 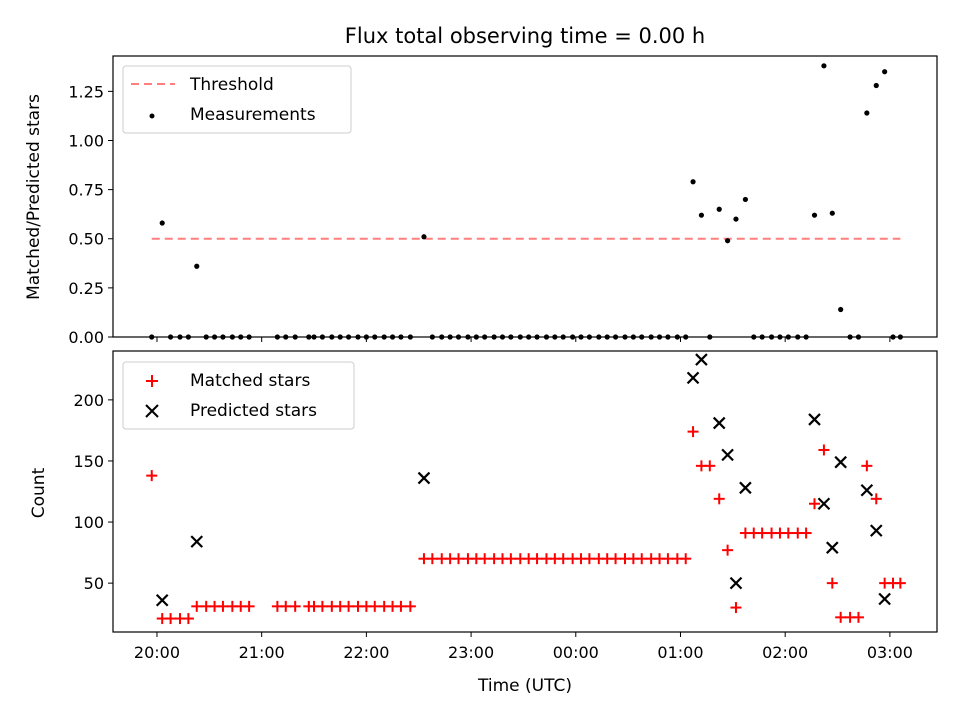 What do you see at coordinates (34, 197) in the screenshot?
I see `top-y-label: Matched/Predicted stars` at bounding box center [34, 197].